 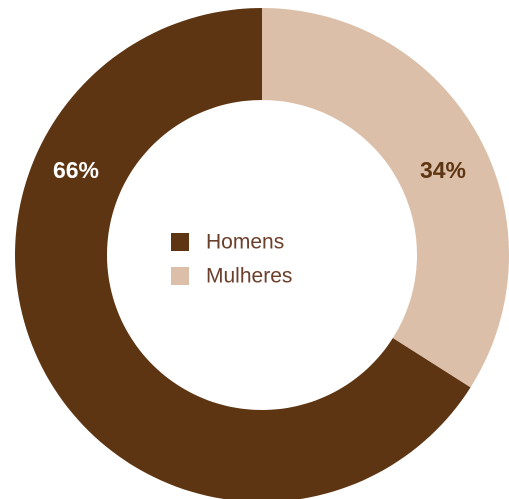 I want to click on value-label: 34%, so click(x=443, y=170).